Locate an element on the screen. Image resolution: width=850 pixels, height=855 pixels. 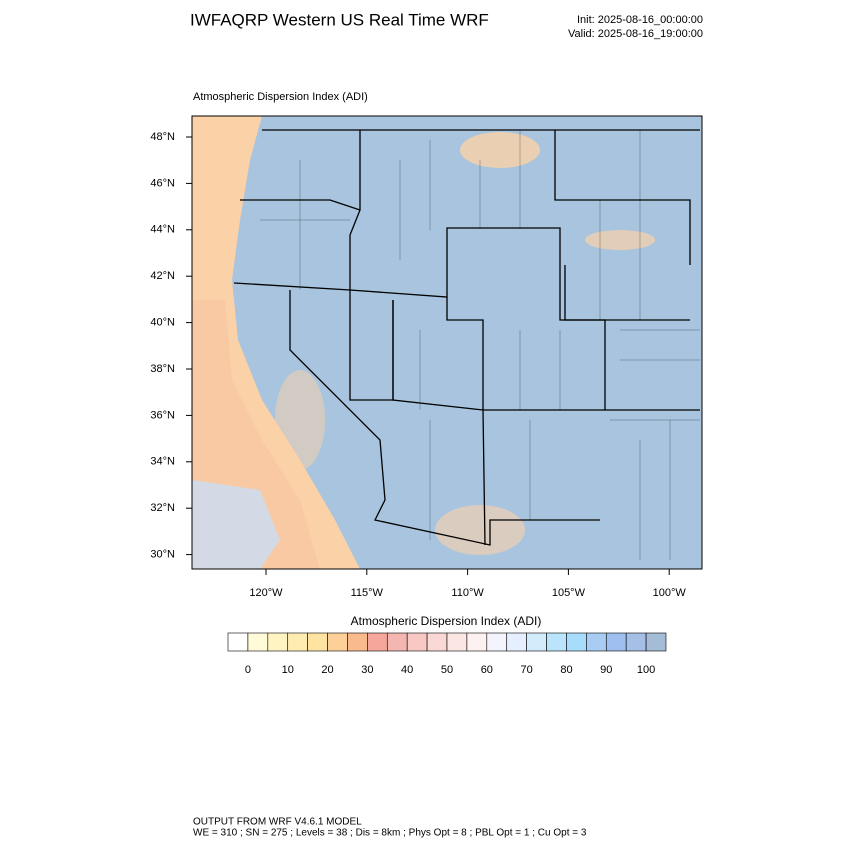
colorbar-label: 20 is located at coordinates (327, 670).